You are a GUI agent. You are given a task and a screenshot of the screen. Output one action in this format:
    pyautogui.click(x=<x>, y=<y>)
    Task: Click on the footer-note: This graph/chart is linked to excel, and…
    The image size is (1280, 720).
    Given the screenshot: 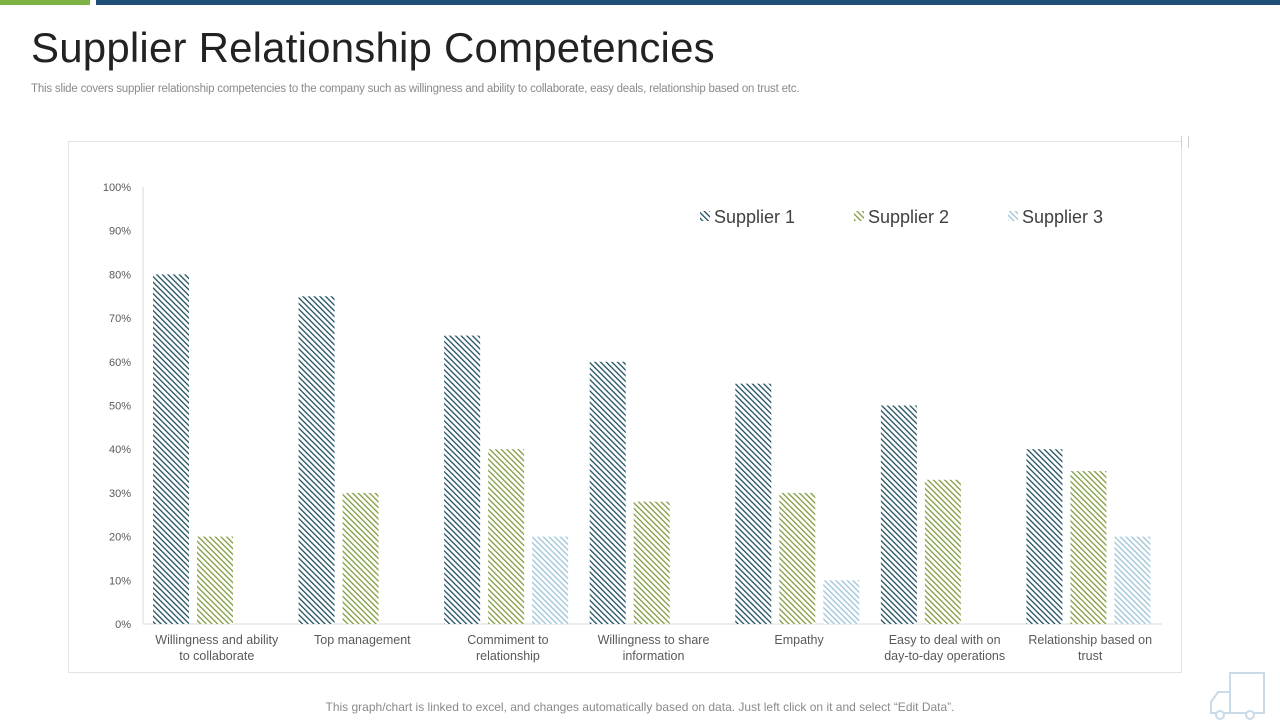 What is the action you would take?
    pyautogui.click(x=640, y=707)
    